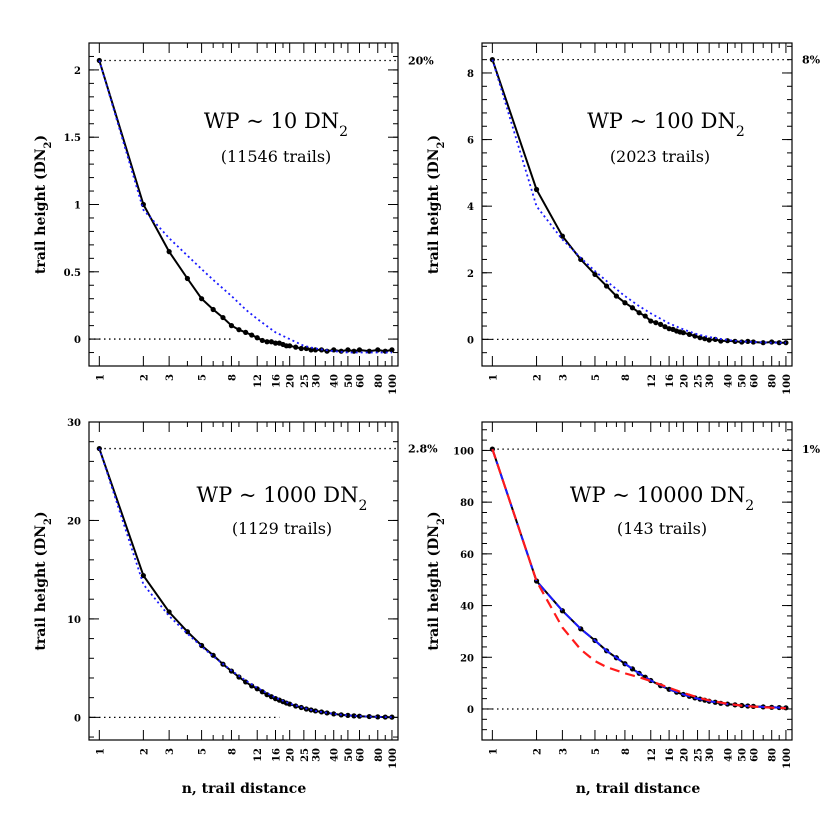 This screenshot has width=830, height=830. What do you see at coordinates (638, 789) in the screenshot?
I see `x-axis-label-right: n, trail distance` at bounding box center [638, 789].